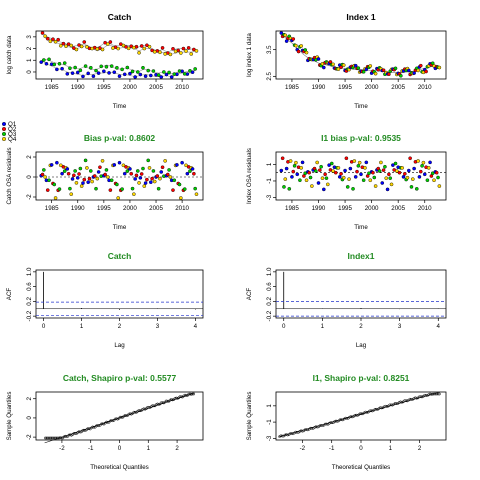 This screenshot has width=480, height=480. What do you see at coordinates (346, 300) in the screenshot?
I see `panel-index_acf: Index1 0 1 2 3 4 -0.2 0.2 0.6 1.0 Lag ACF` at bounding box center [346, 300].